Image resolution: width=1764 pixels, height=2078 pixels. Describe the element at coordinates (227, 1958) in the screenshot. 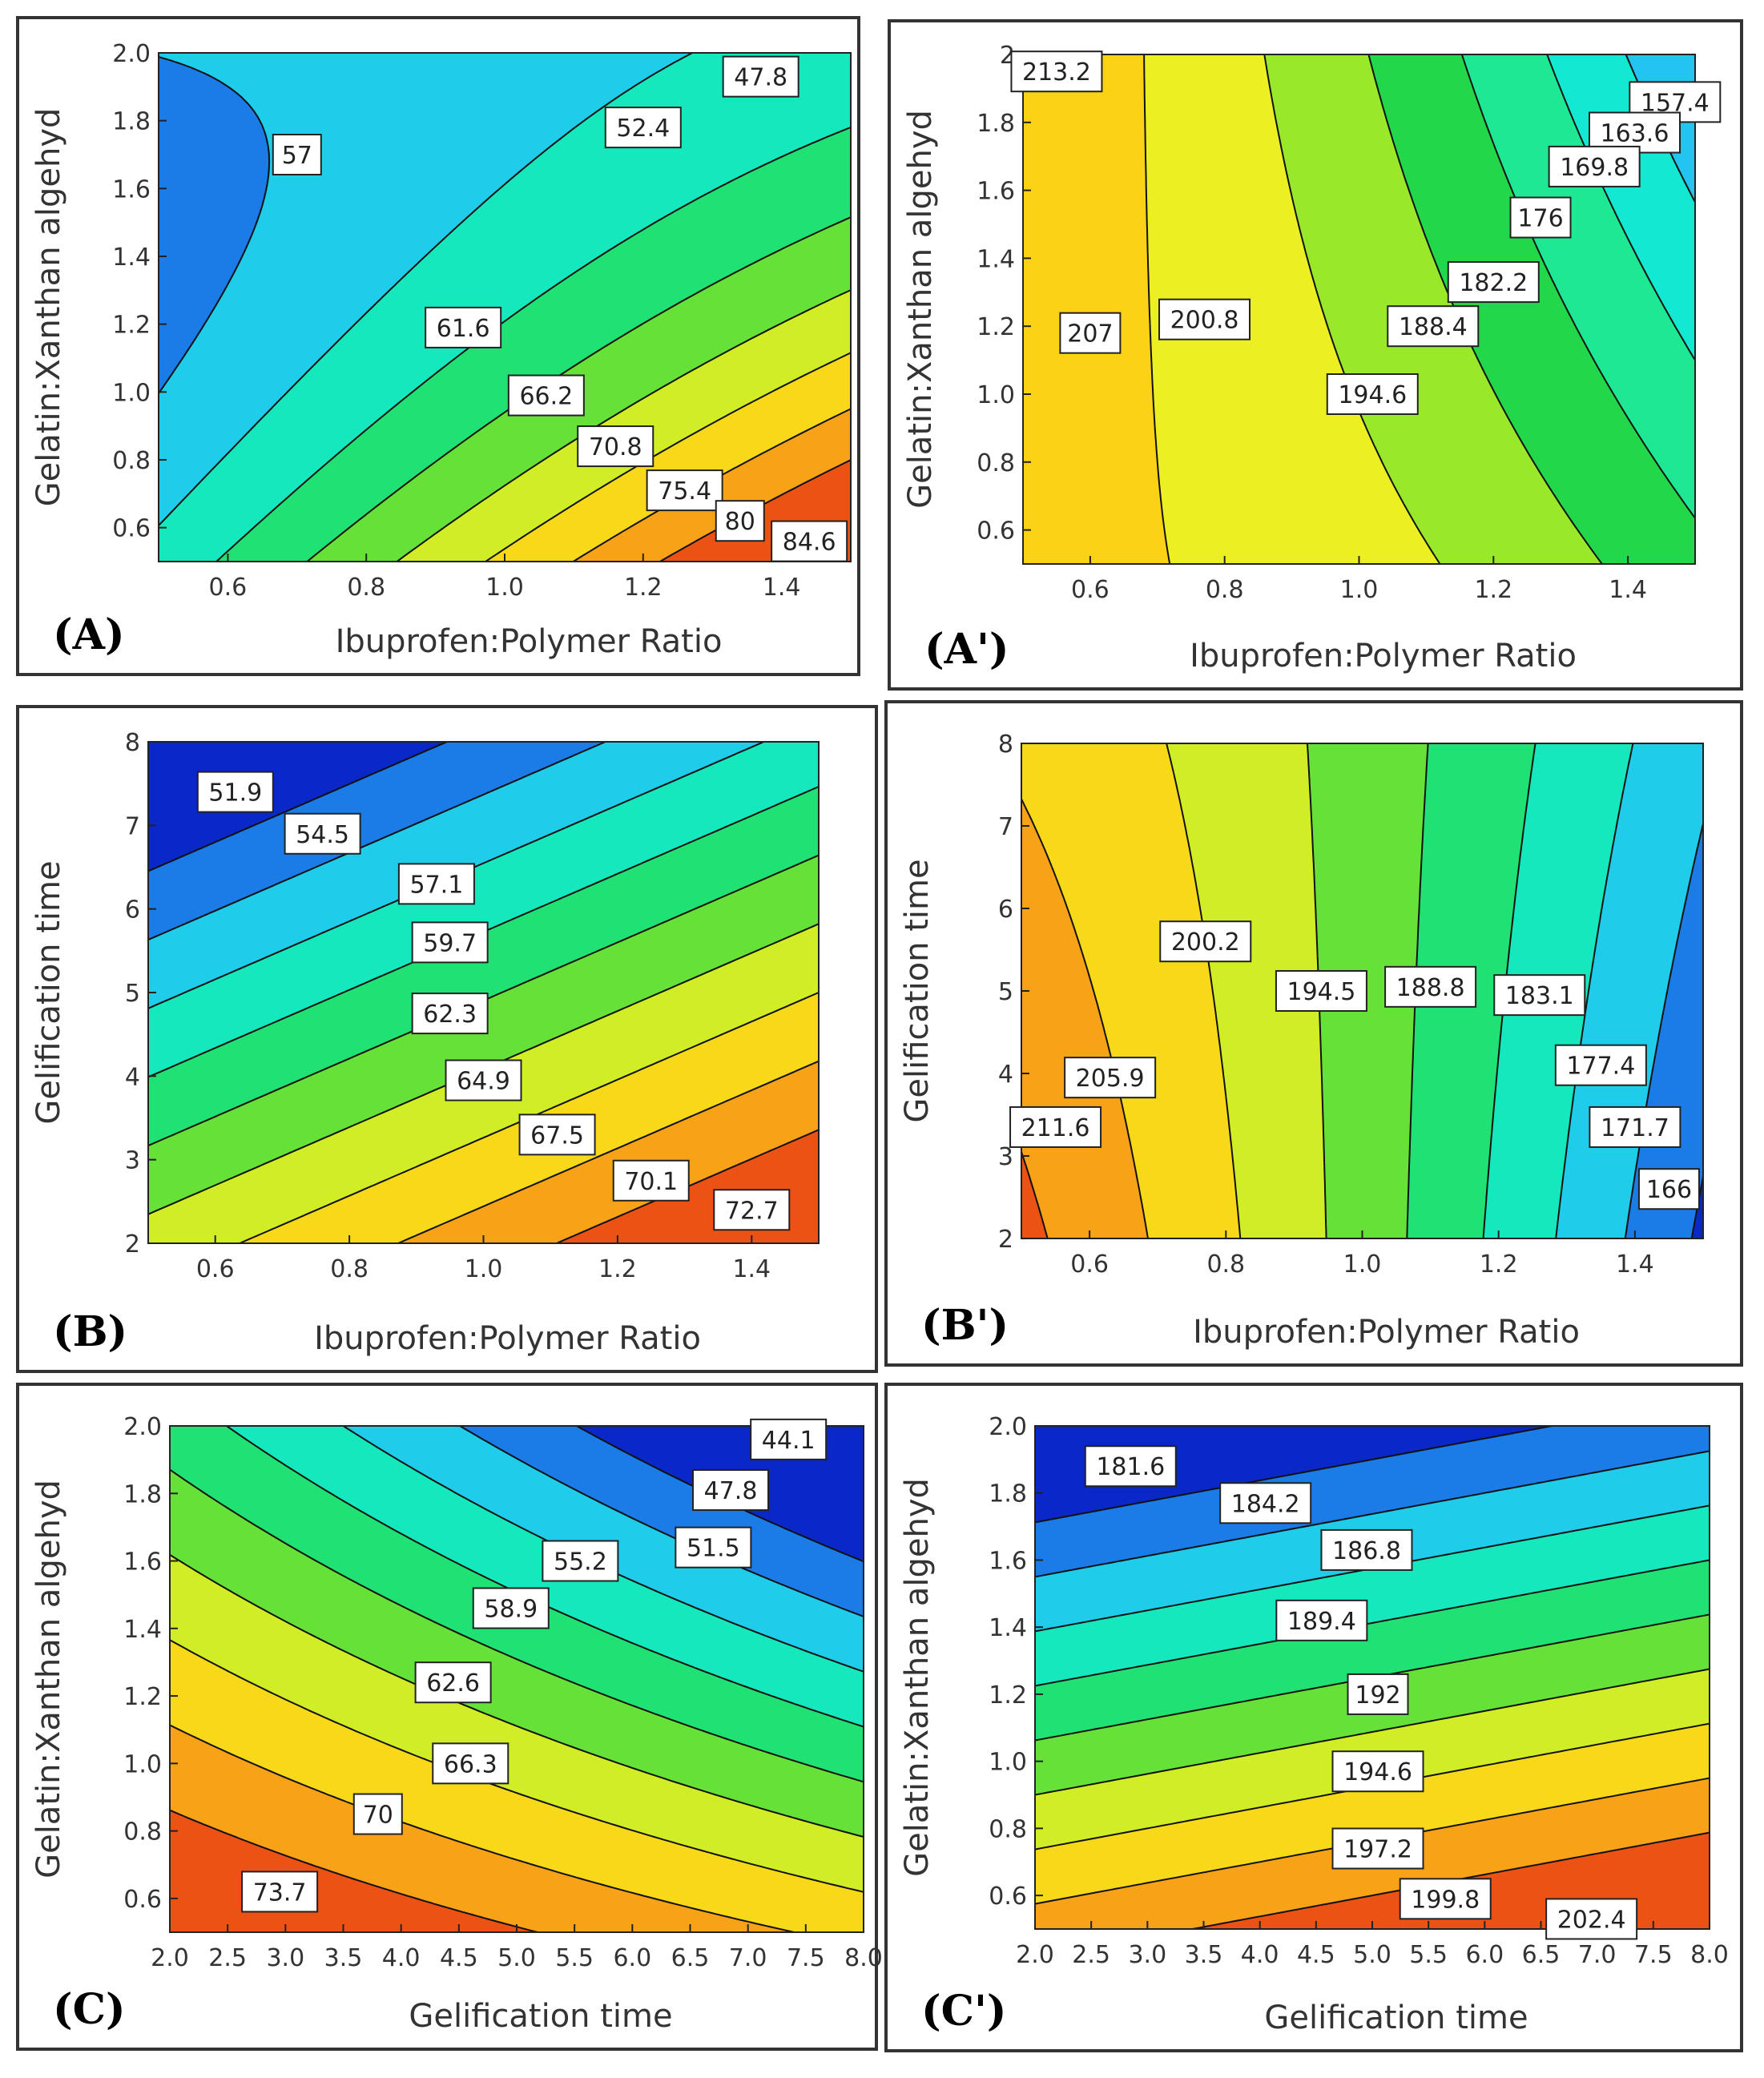

I see `x-tick-label: 2.5` at that location.